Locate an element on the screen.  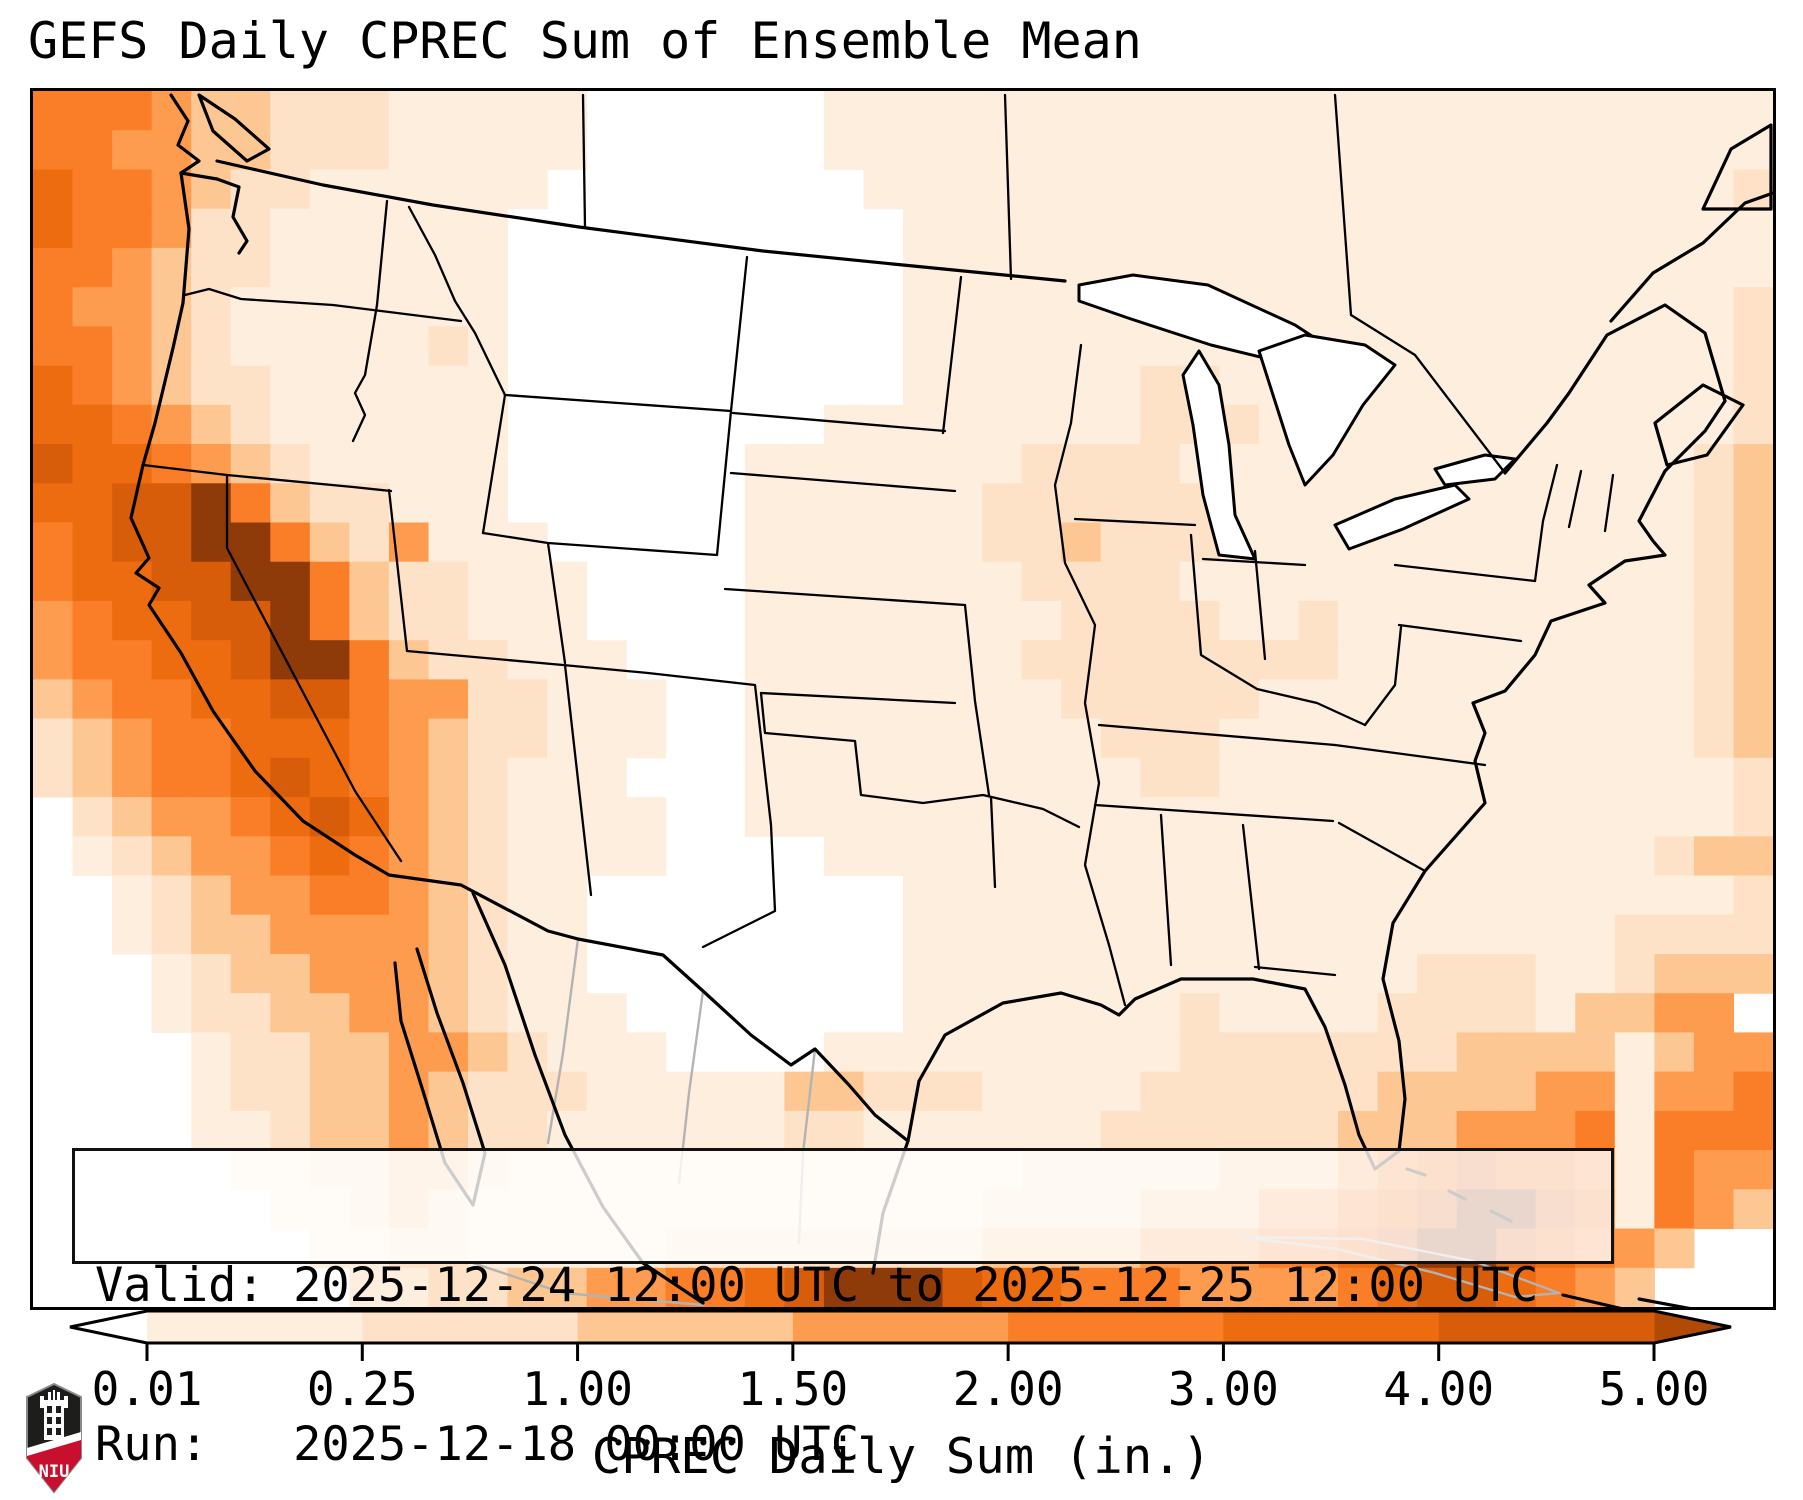
colorbar-tick-label: 2.00 is located at coordinates (1008, 1389).